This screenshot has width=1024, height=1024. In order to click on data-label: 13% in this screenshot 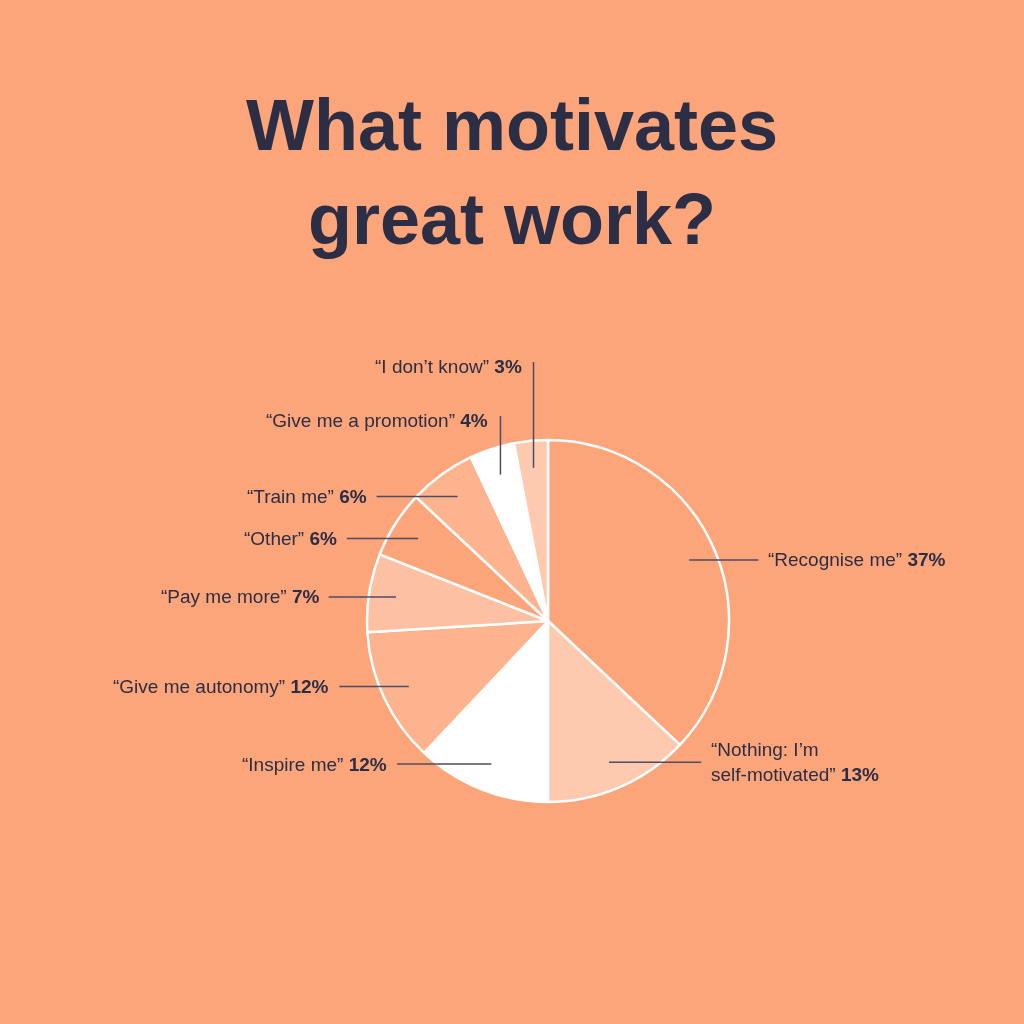, I will do `click(860, 774)`.